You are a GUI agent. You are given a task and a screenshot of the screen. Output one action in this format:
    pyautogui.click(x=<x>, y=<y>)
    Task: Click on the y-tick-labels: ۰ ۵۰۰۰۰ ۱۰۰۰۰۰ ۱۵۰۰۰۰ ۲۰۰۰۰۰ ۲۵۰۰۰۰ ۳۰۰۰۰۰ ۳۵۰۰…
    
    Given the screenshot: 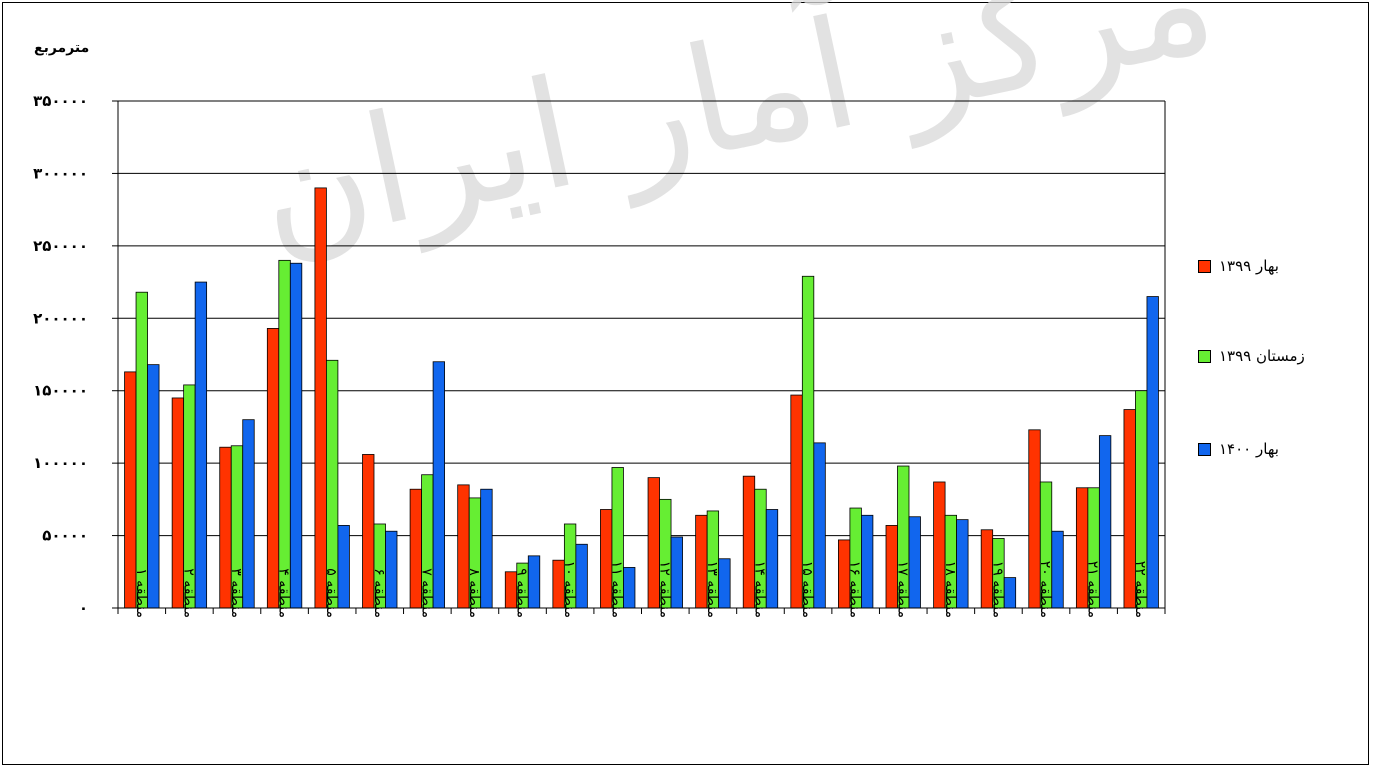 What is the action you would take?
    pyautogui.click(x=60, y=354)
    